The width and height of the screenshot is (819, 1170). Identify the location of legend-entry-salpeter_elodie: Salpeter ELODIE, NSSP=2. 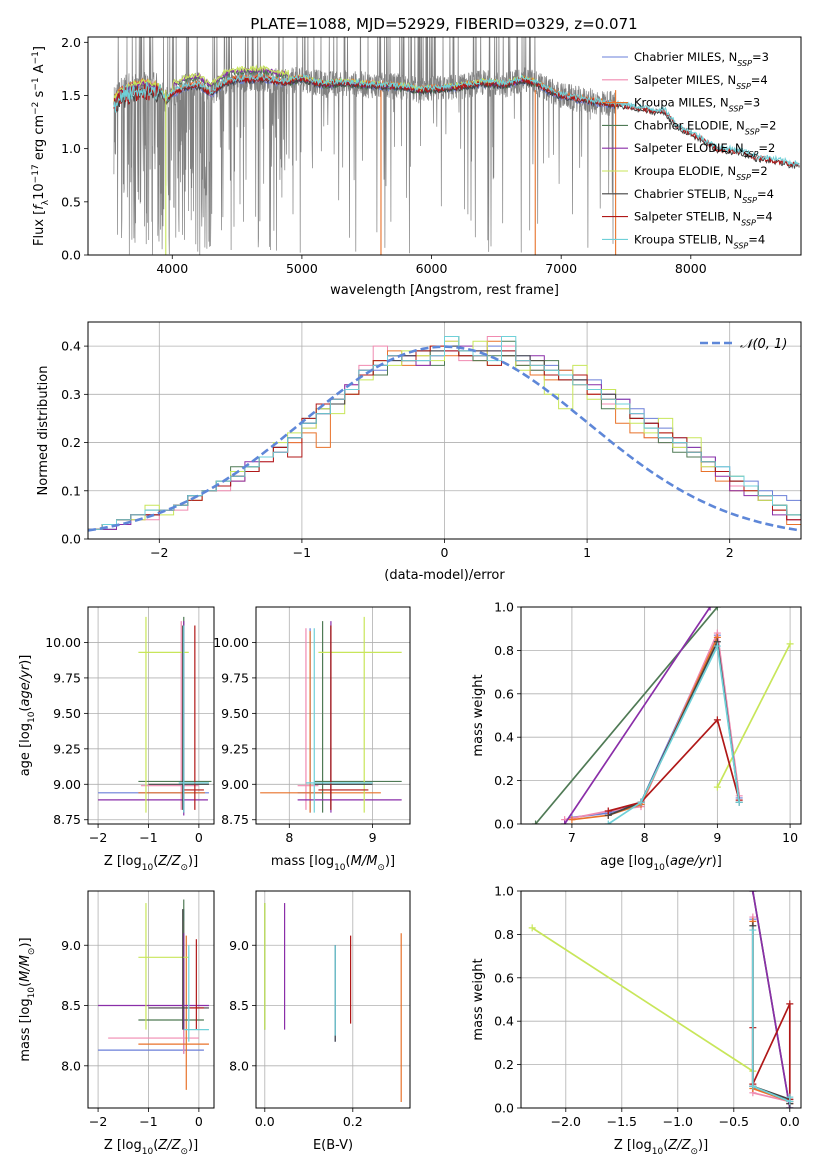
(704, 150).